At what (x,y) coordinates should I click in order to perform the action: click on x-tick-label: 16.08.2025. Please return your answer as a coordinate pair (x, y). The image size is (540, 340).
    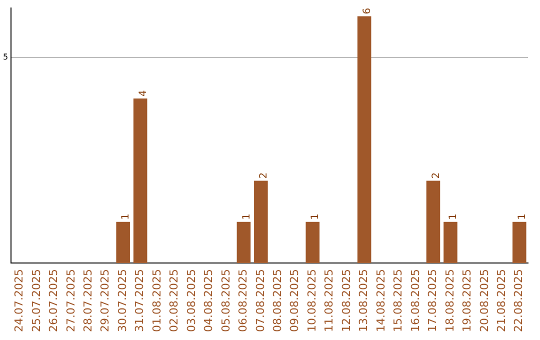
    Looking at the image, I should click on (415, 300).